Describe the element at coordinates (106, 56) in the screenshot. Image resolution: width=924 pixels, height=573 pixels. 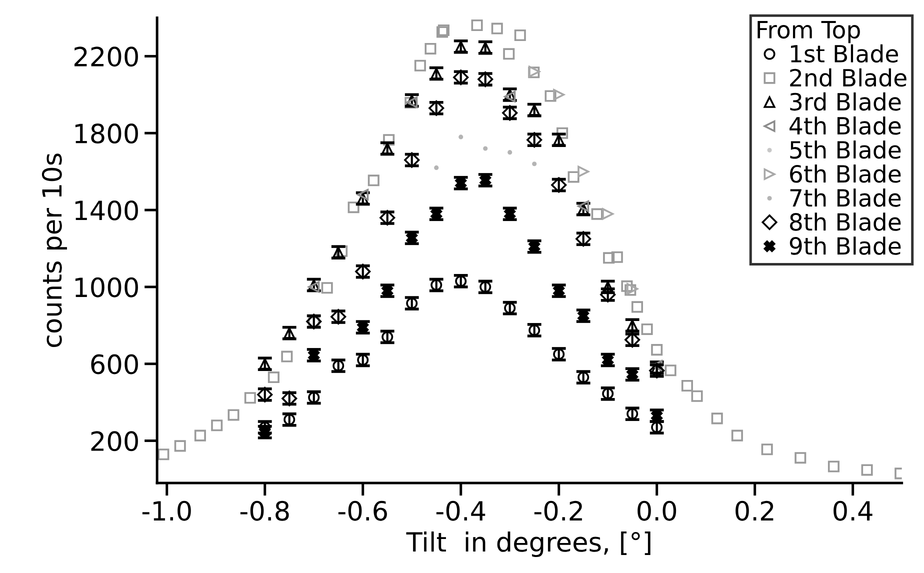
I see `y-tick-label: 2200` at that location.